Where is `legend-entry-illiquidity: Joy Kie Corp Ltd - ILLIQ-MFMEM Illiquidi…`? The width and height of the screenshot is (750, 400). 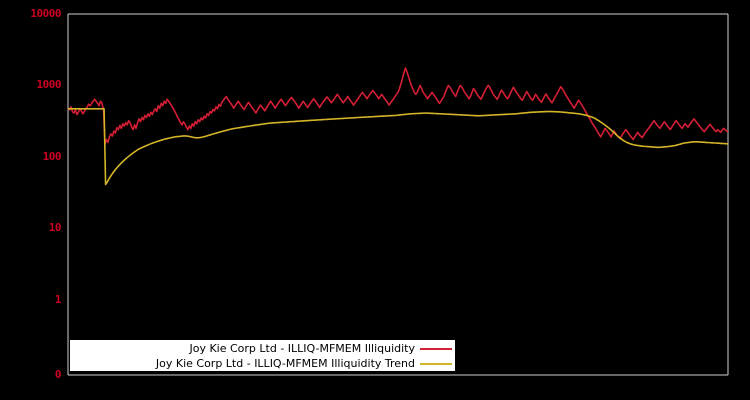
legend-entry-illiquidity: Joy Kie Corp Ltd - ILLIQ-MFMEM Illiquidi… is located at coordinates (262, 348).